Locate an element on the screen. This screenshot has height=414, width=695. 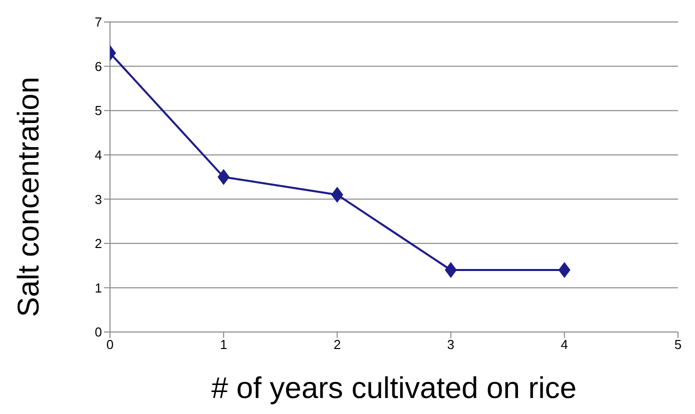
y-tick-label: 2 is located at coordinates (98, 244).